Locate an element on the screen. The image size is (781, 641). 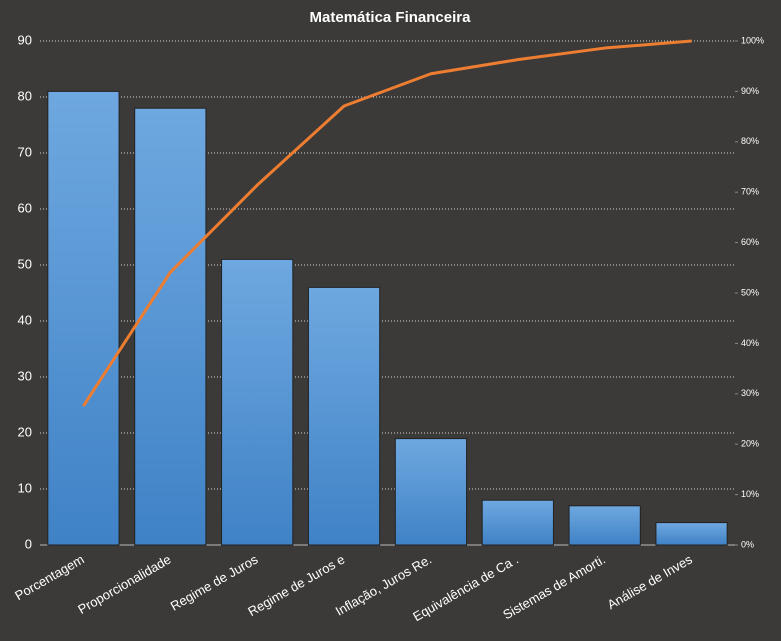
y2-tick-label: 0% is located at coordinates (747, 544).